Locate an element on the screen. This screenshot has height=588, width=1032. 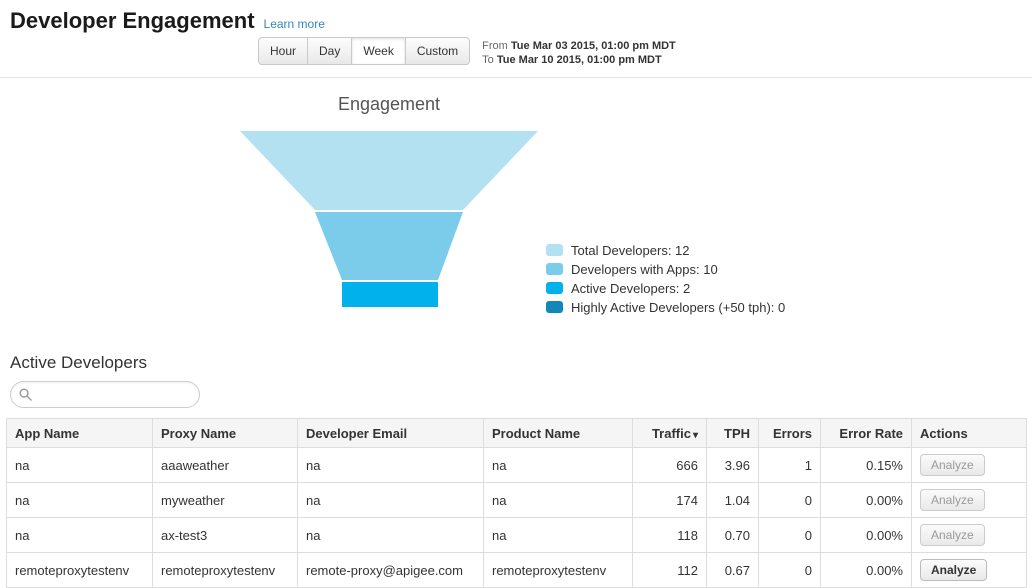
funnel-chart is located at coordinates (389, 221).